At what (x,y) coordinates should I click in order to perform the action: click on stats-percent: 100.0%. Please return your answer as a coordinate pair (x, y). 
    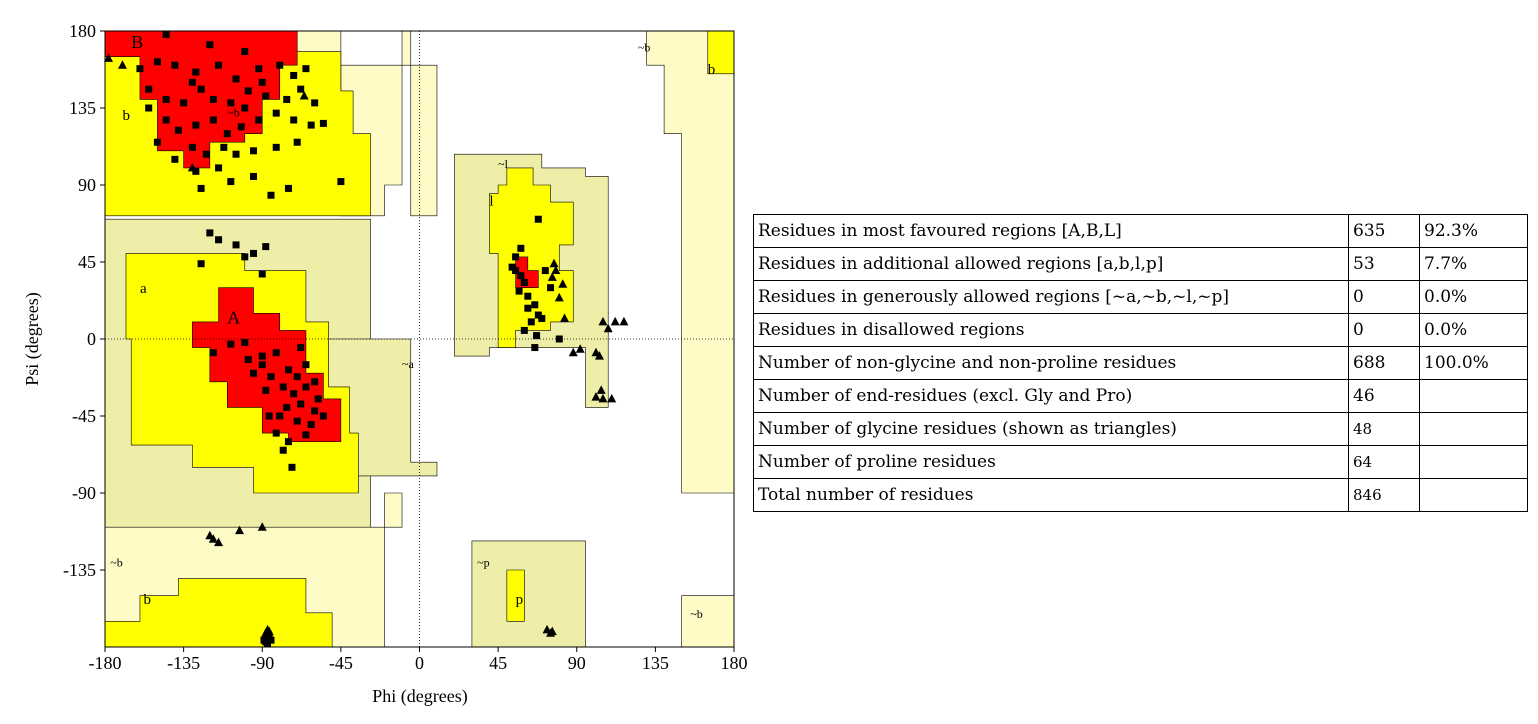
    Looking at the image, I should click on (1473, 363).